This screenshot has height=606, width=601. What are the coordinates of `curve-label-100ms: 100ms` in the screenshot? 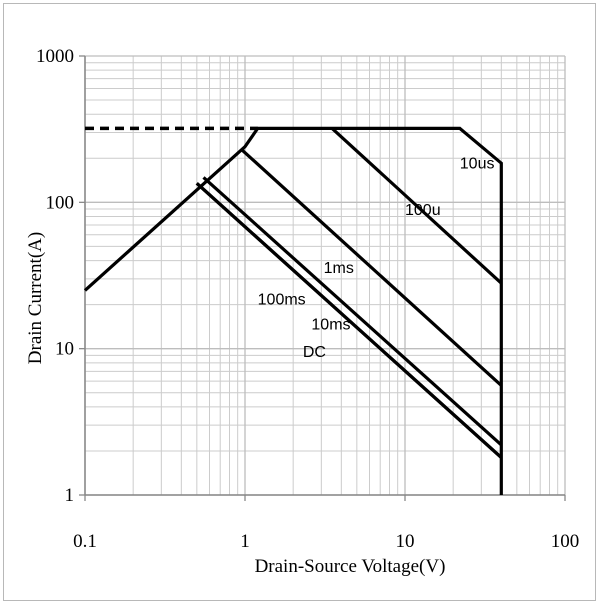 It's located at (282, 300).